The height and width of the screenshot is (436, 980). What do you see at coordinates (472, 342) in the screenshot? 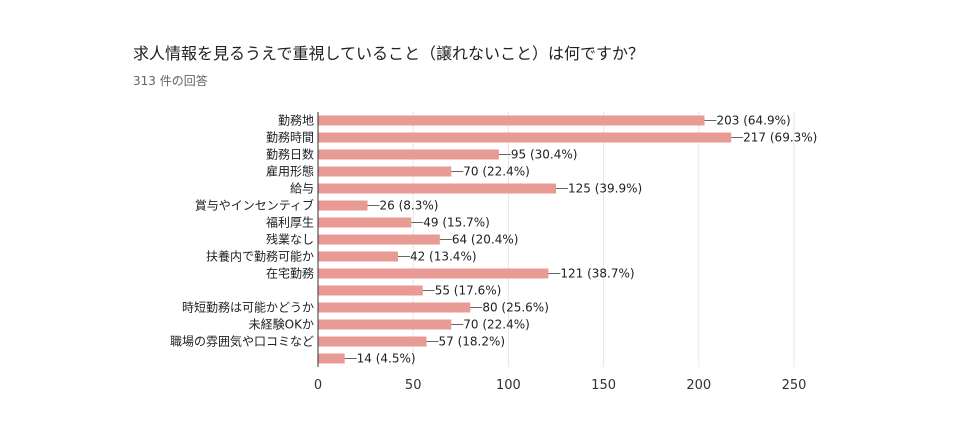
I see `value-label: 57 (18.2%)` at bounding box center [472, 342].